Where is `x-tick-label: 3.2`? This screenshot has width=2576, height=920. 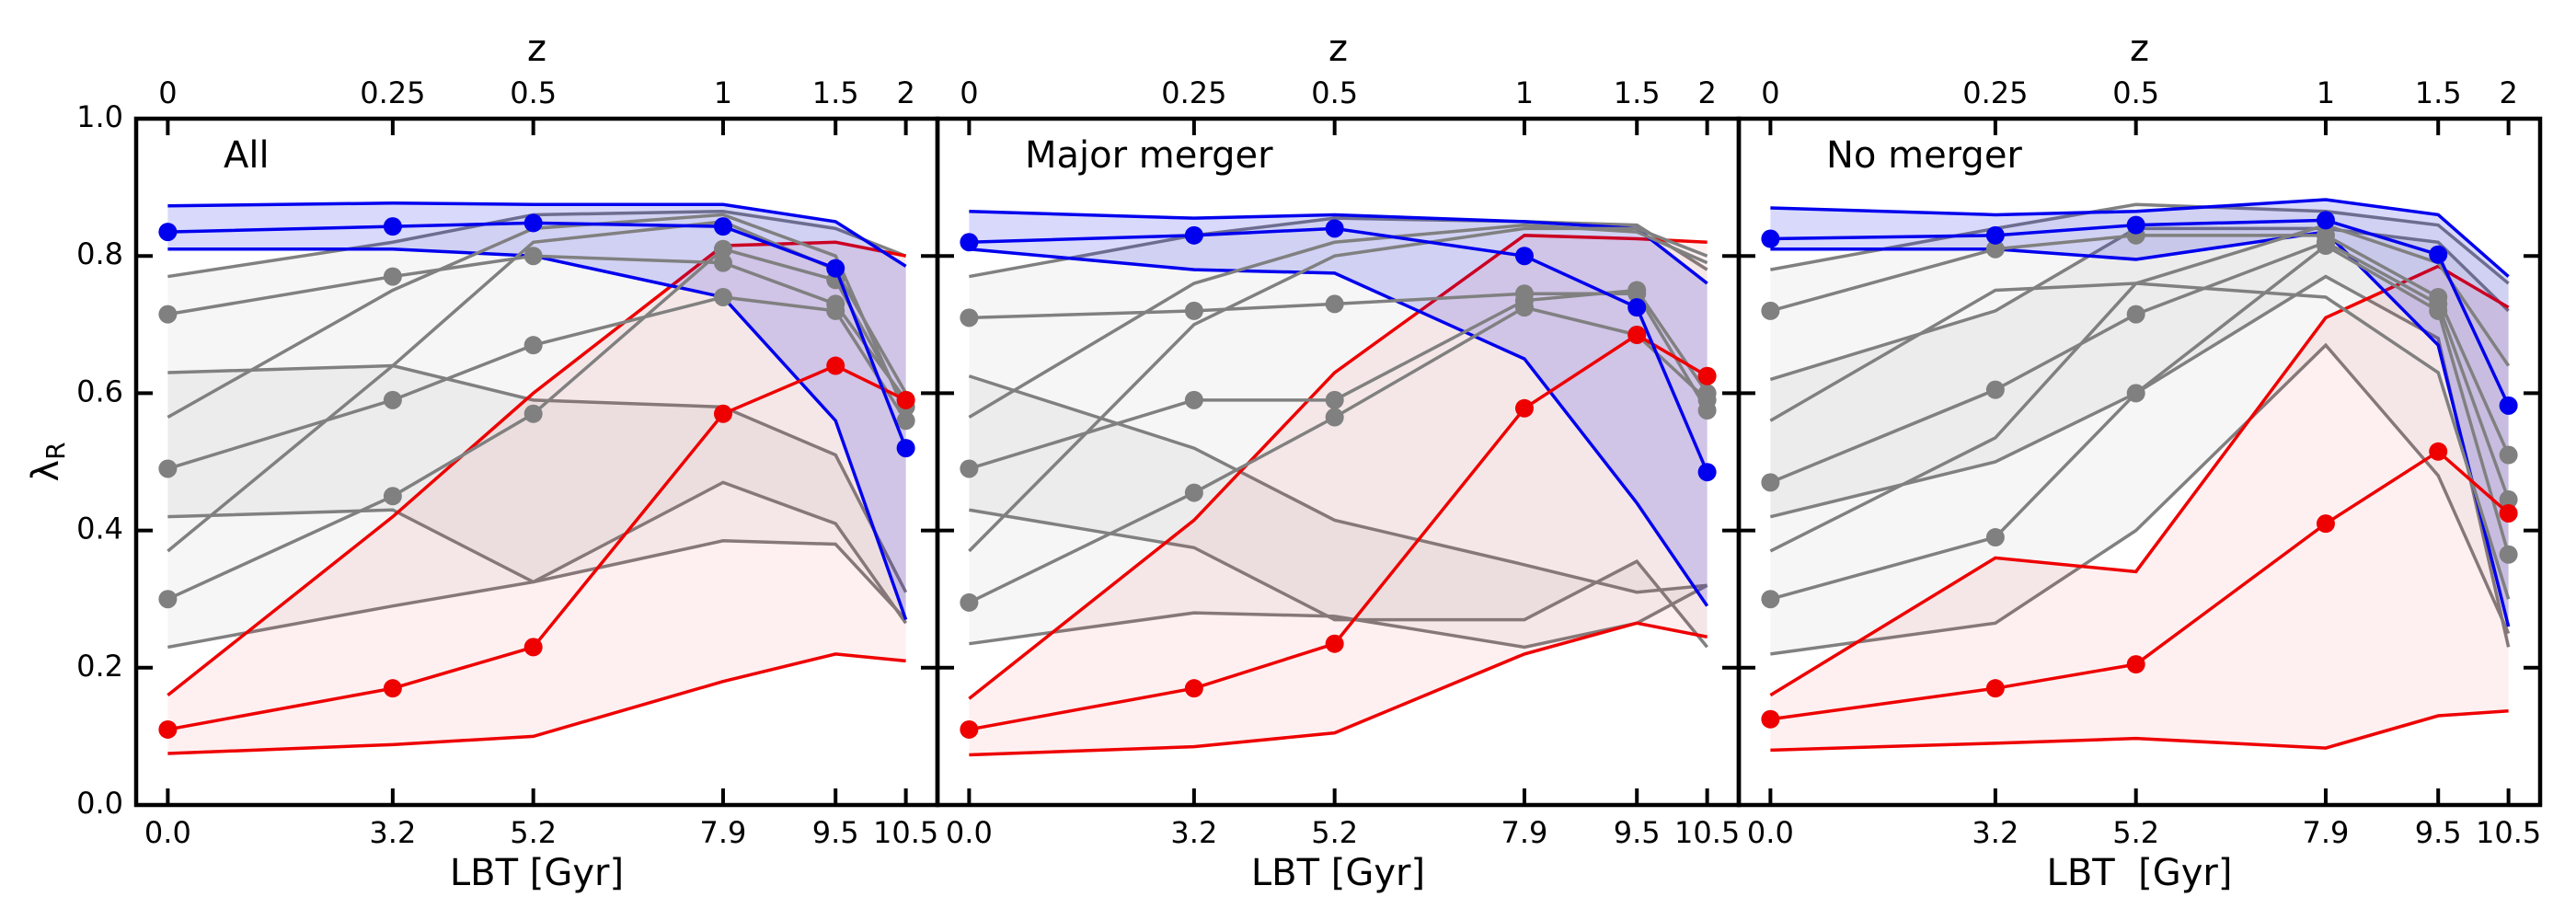
x-tick-label: 3.2 is located at coordinates (1193, 832).